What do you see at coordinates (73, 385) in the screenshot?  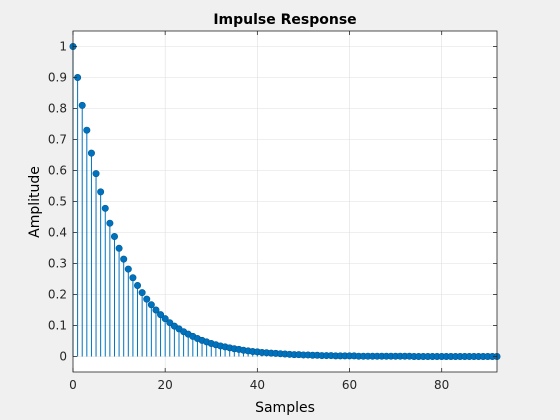 I see `x-tick-label: 0` at bounding box center [73, 385].